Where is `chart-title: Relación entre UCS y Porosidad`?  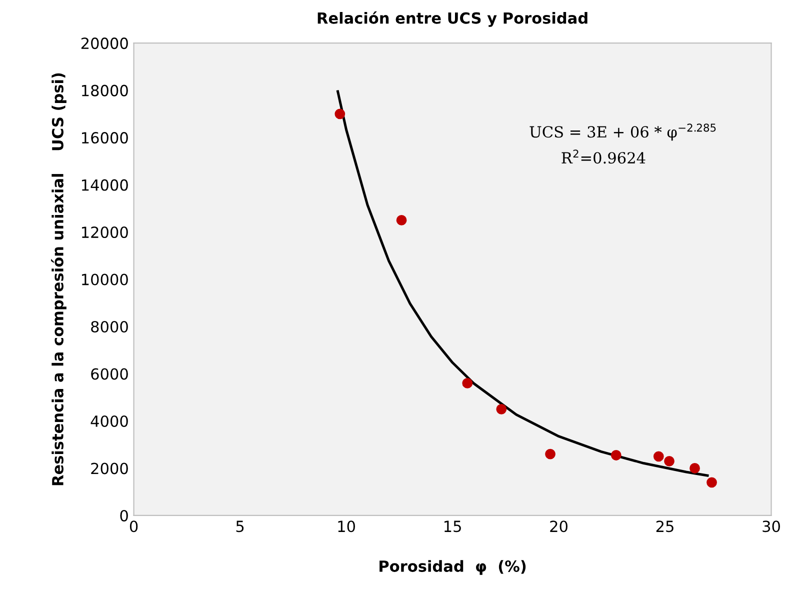
chart-title: Relación entre UCS y Porosidad is located at coordinates (453, 19).